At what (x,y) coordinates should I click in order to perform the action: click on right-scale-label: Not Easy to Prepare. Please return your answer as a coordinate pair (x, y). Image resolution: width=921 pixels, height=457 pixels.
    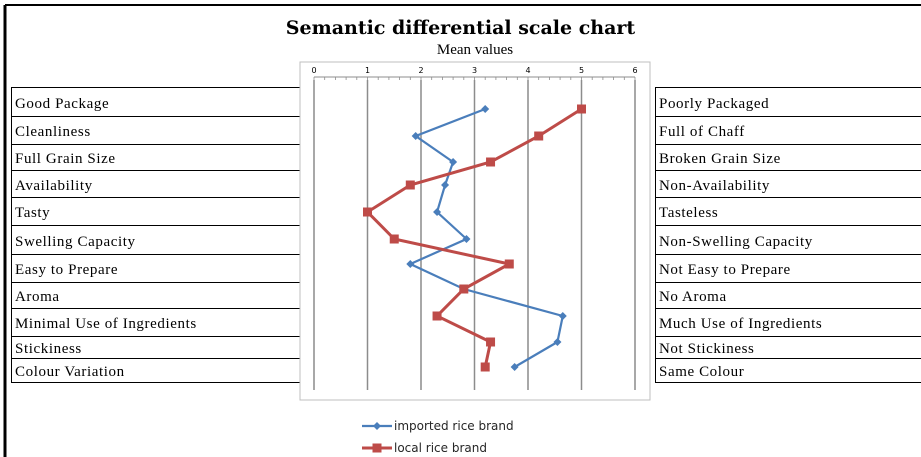
    Looking at the image, I should click on (788, 269).